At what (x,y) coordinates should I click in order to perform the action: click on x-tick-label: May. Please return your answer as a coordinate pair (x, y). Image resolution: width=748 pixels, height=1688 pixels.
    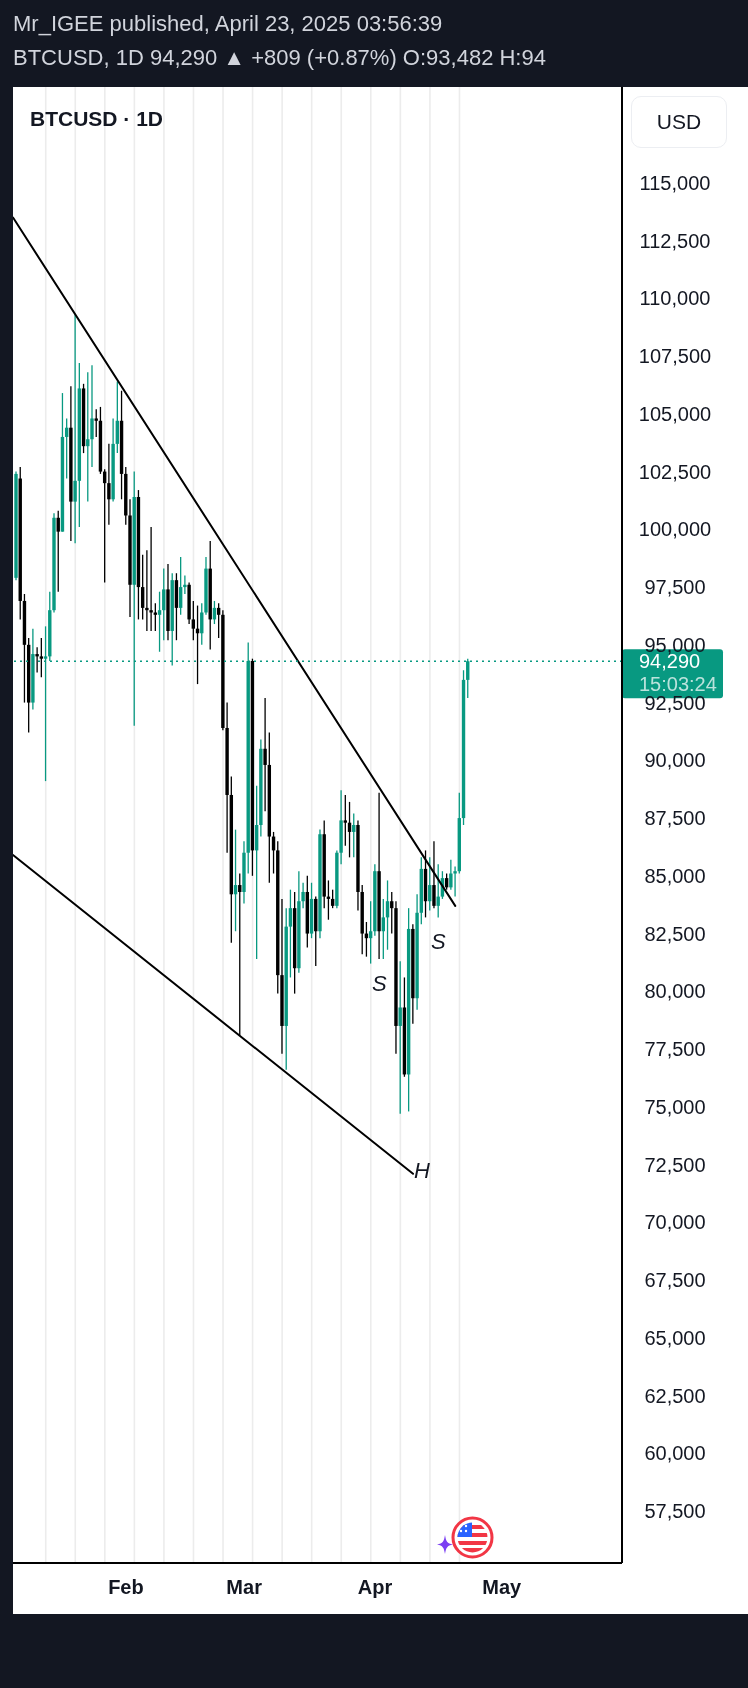
    Looking at the image, I should click on (502, 1587).